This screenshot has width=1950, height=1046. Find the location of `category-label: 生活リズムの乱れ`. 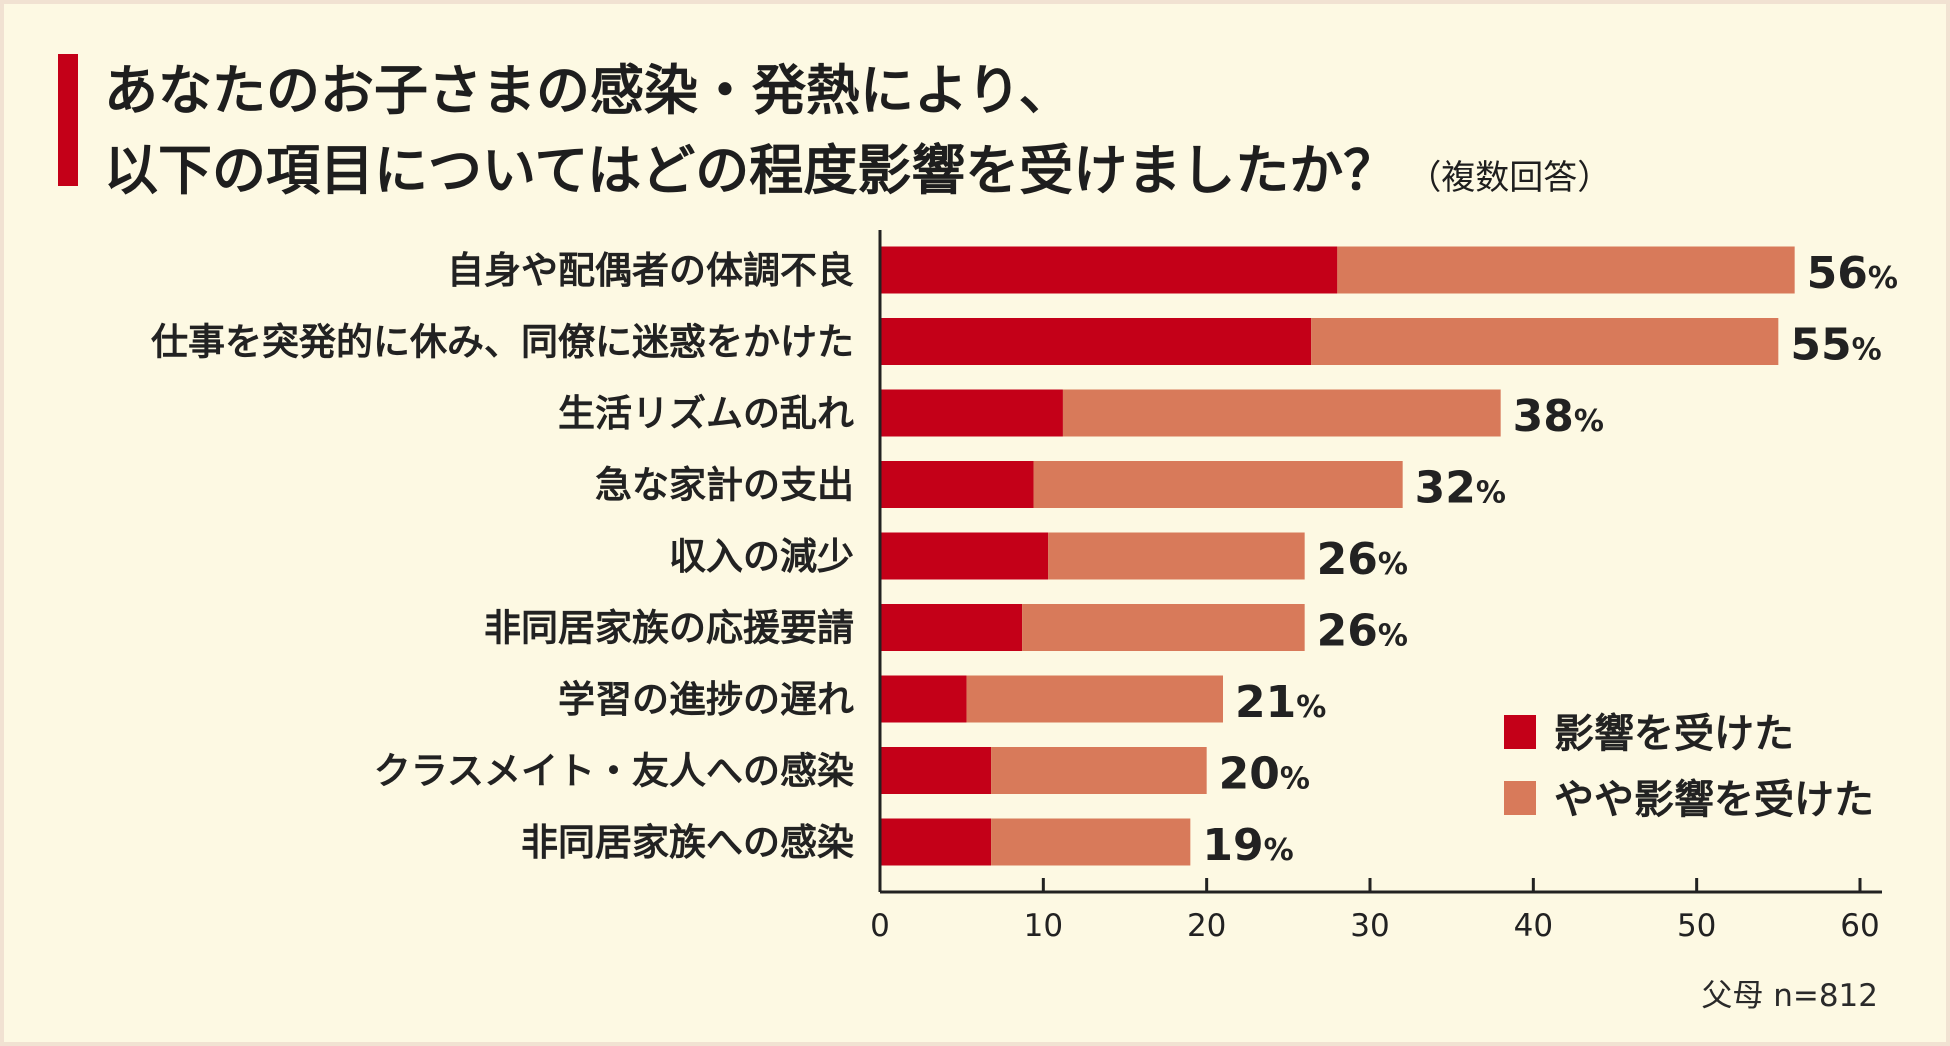

category-label: 生活リズムの乱れ is located at coordinates (706, 413).